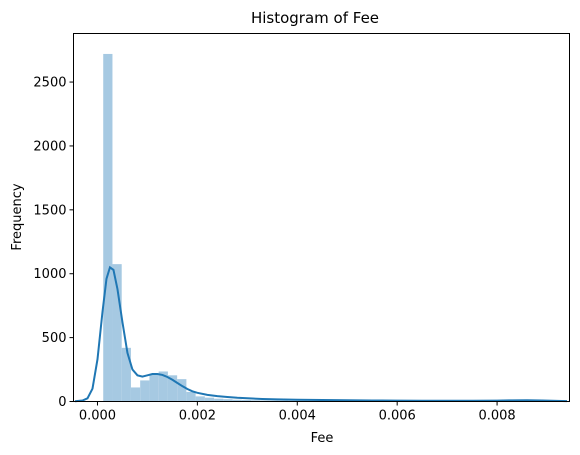 Image resolution: width=580 pixels, height=455 pixels. Describe the element at coordinates (49, 146) in the screenshot. I see `y-tick-label: 2000` at that location.